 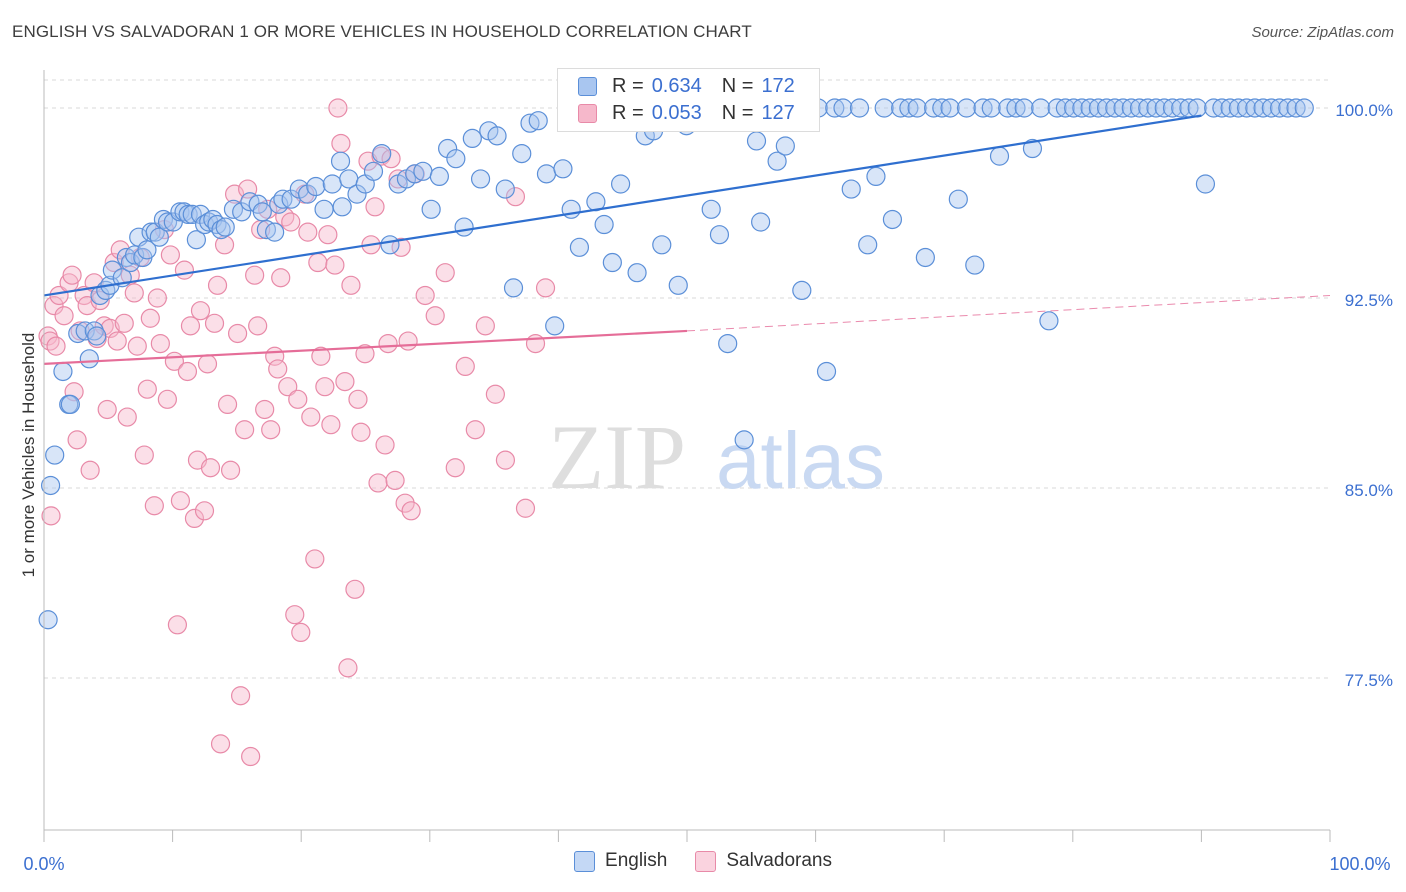 What do you see at coordinates (737, 112) in the screenshot?
I see `salvadoran-n-label: N =` at bounding box center [737, 112].